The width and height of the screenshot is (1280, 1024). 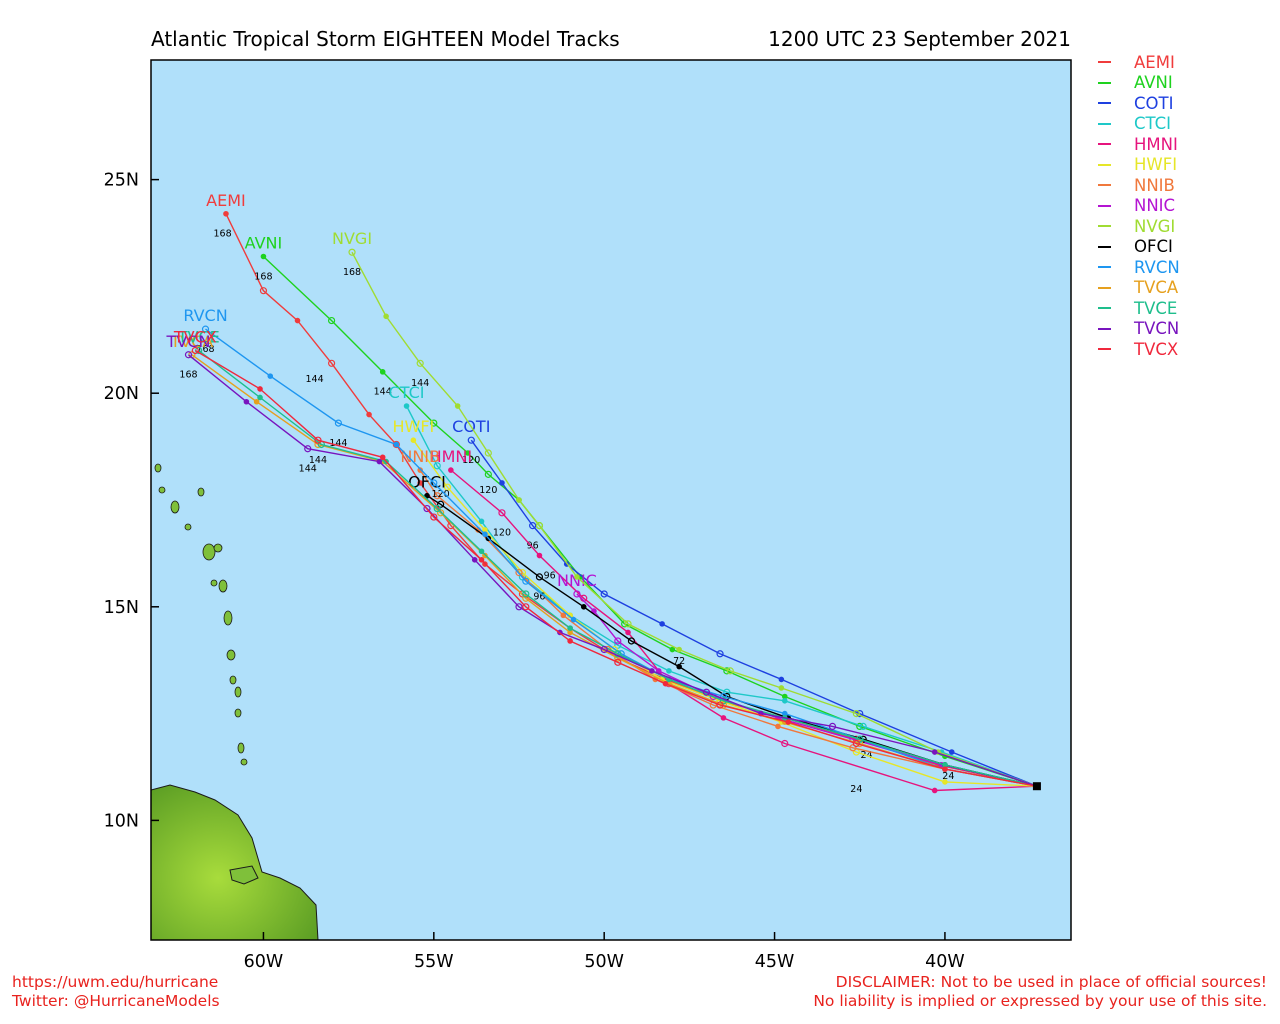 What do you see at coordinates (115, 982) in the screenshot?
I see `website-link: https://uwm.edu/hurricane` at bounding box center [115, 982].